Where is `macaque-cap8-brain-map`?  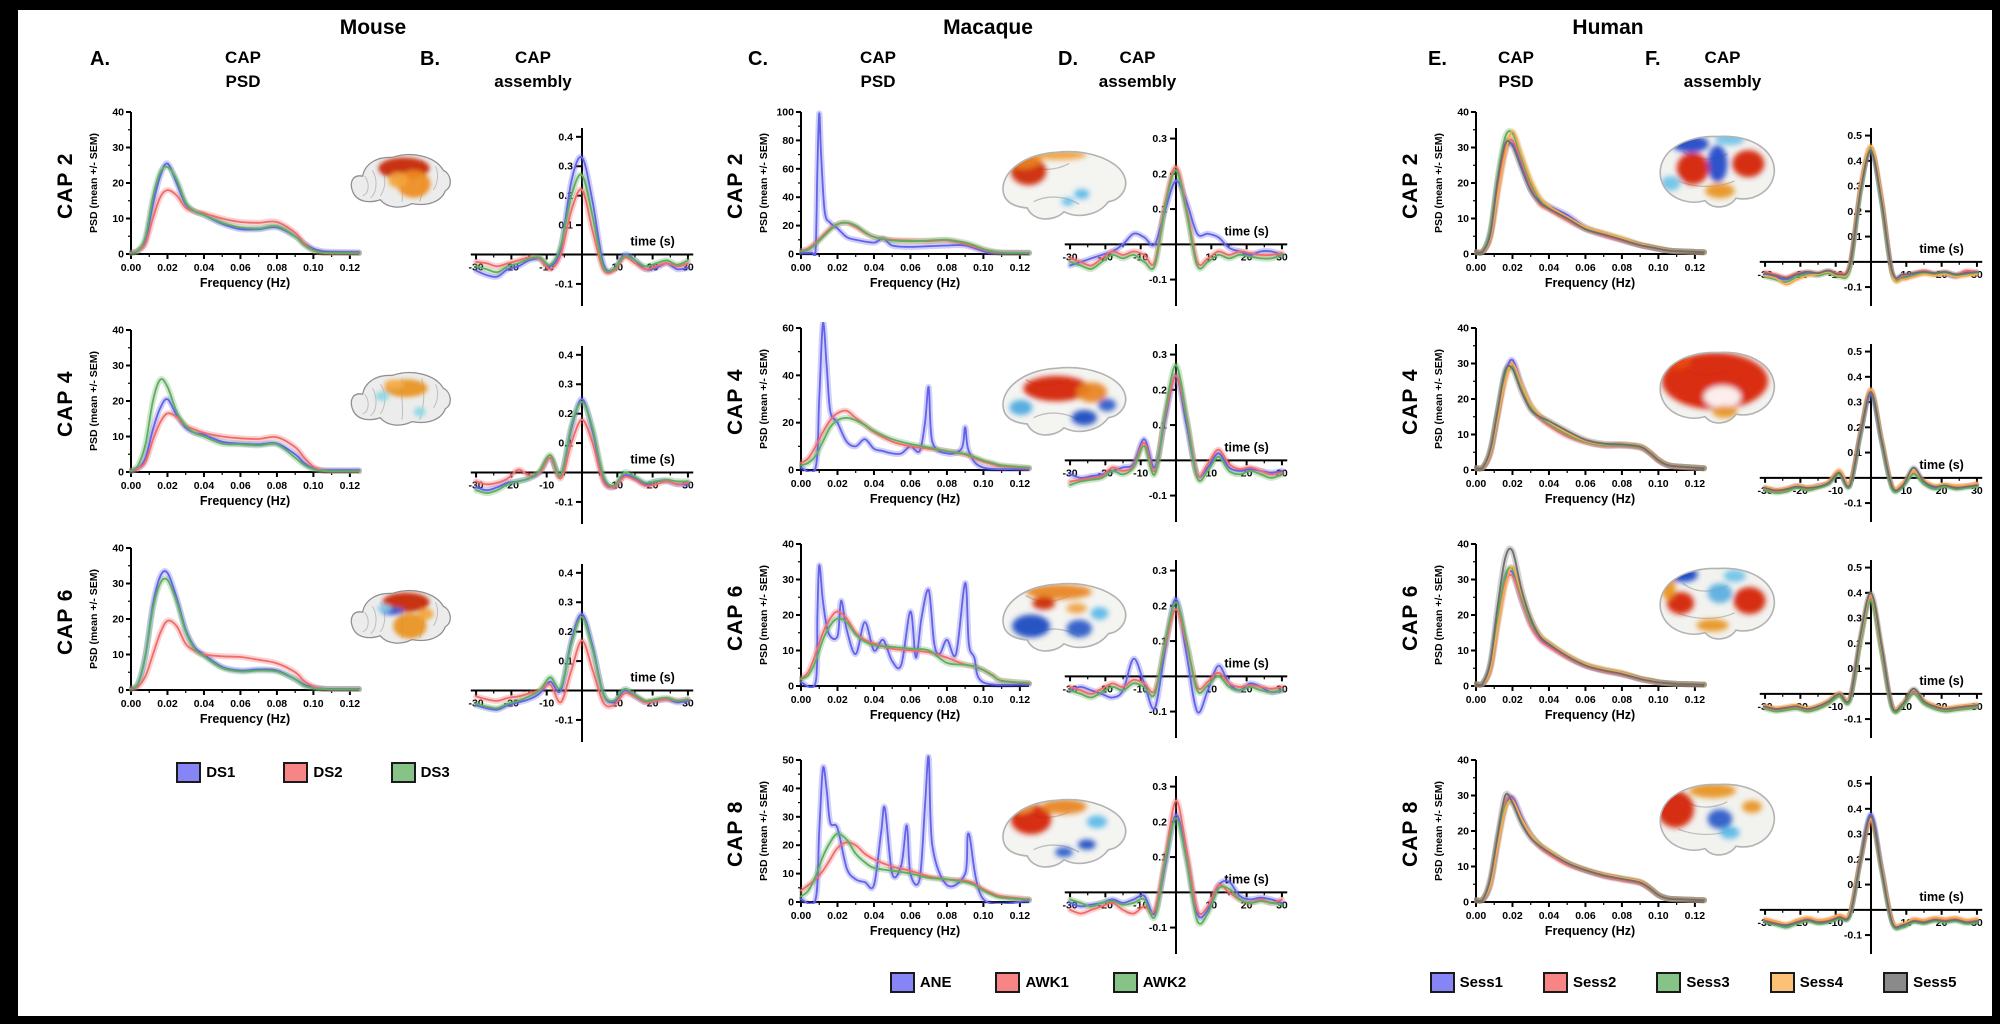 macaque-cap8-brain-map is located at coordinates (1064, 837).